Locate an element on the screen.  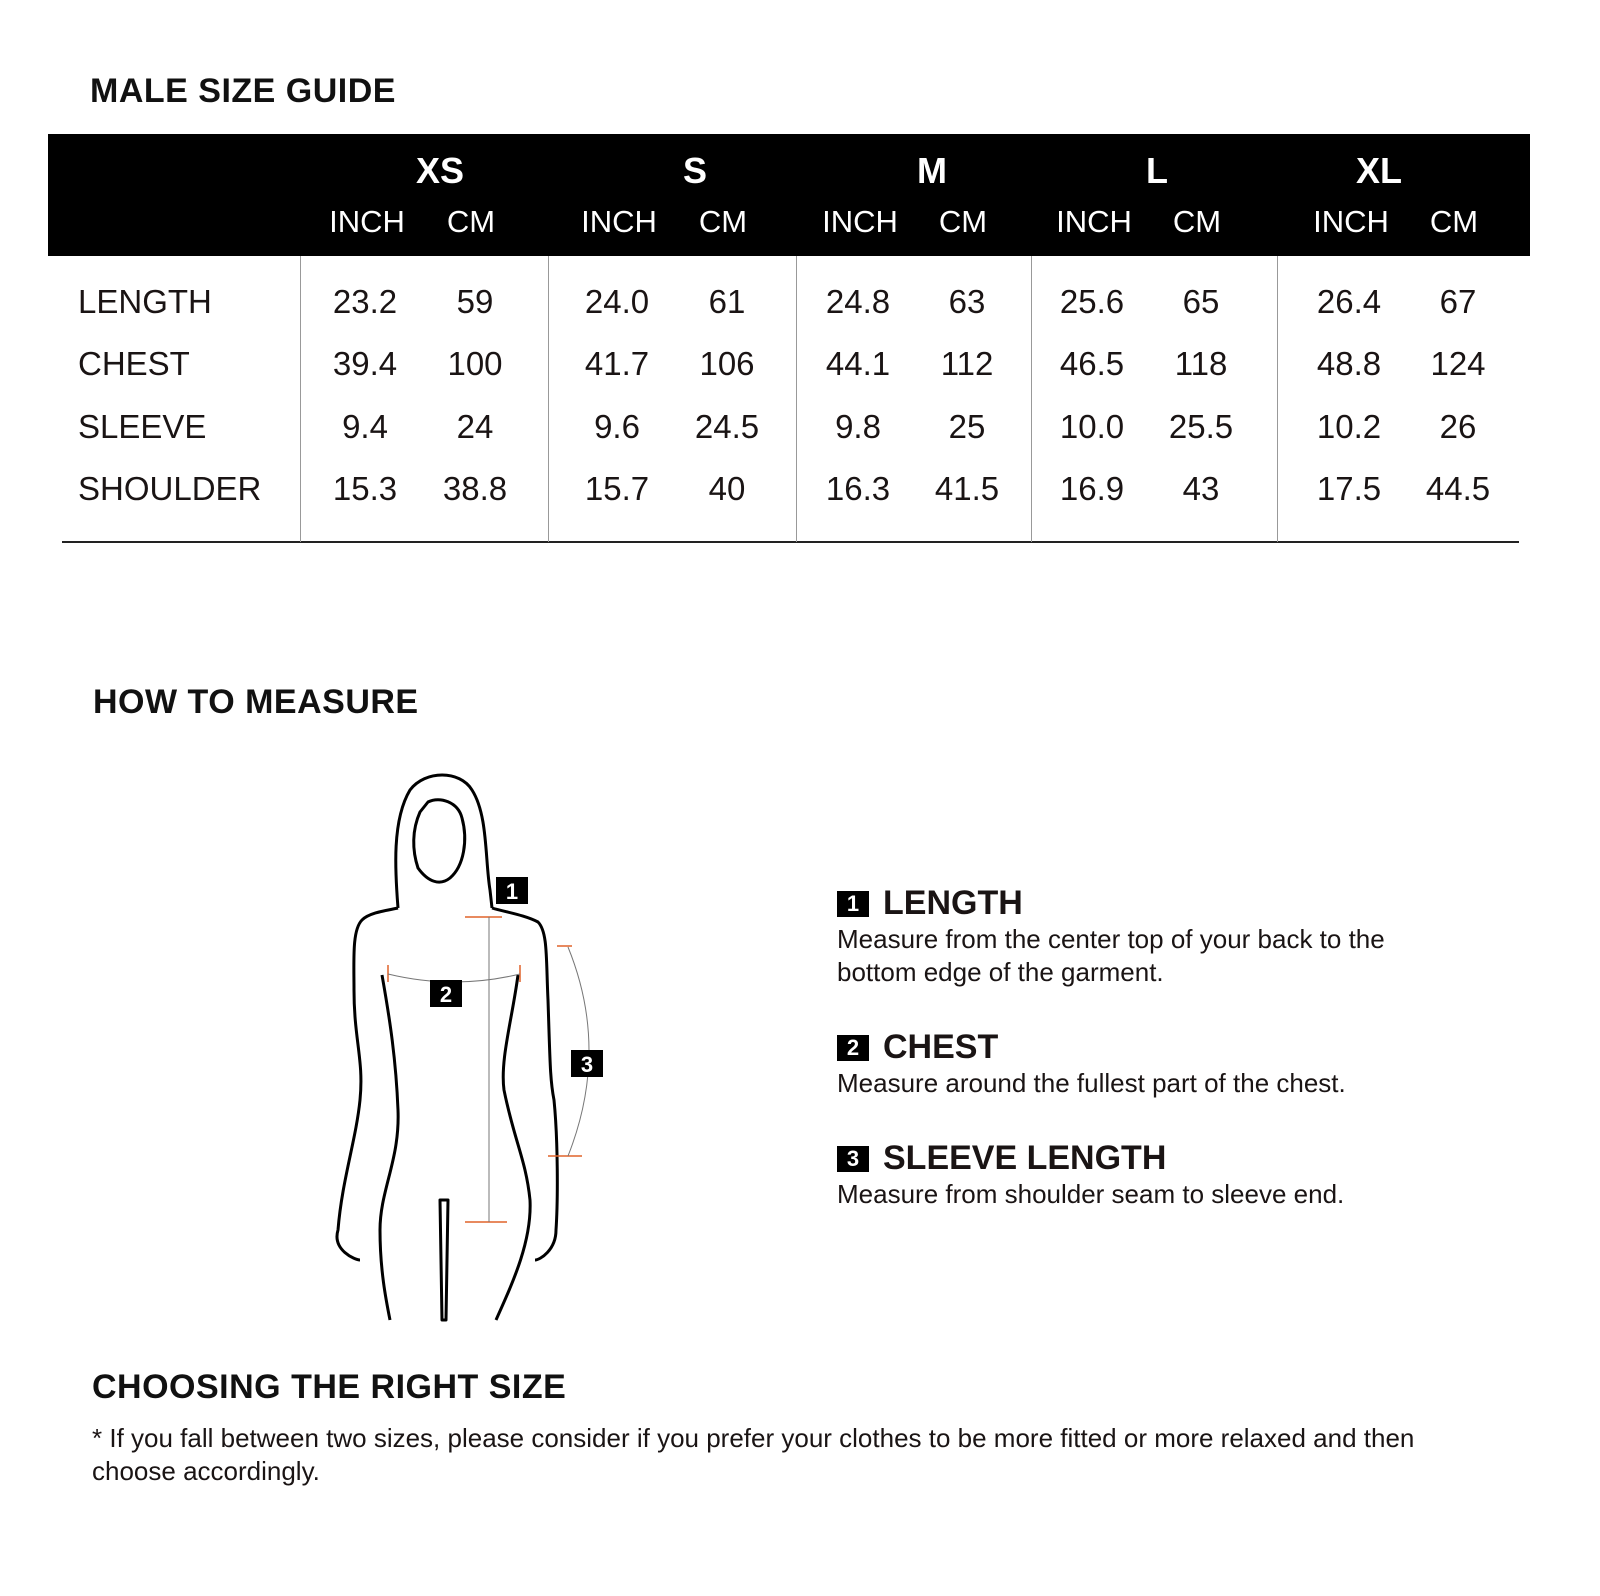
table-cell-inch: 9.8 is located at coordinates (858, 426).